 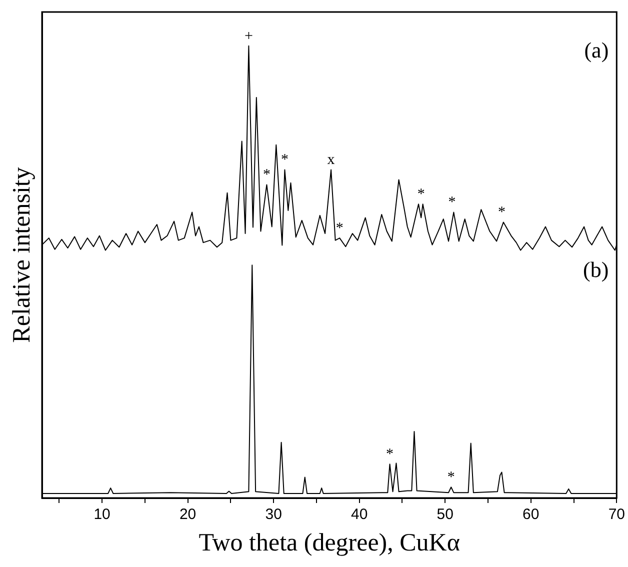 What do you see at coordinates (187, 515) in the screenshot?
I see `x-tick-label: 20` at bounding box center [187, 515].